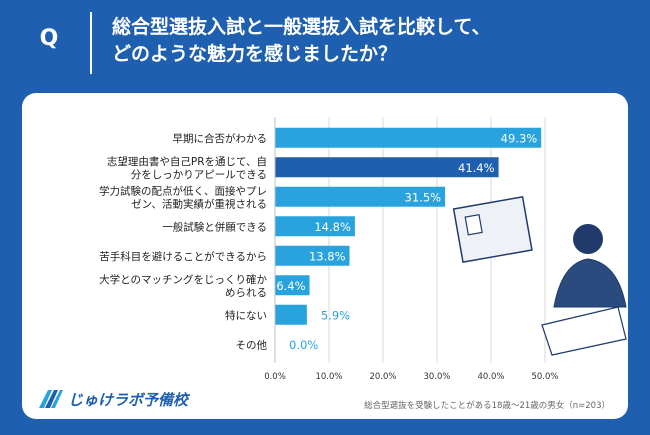 The image size is (650, 435). What do you see at coordinates (476, 168) in the screenshot?
I see `data-label: 41.4%` at bounding box center [476, 168].